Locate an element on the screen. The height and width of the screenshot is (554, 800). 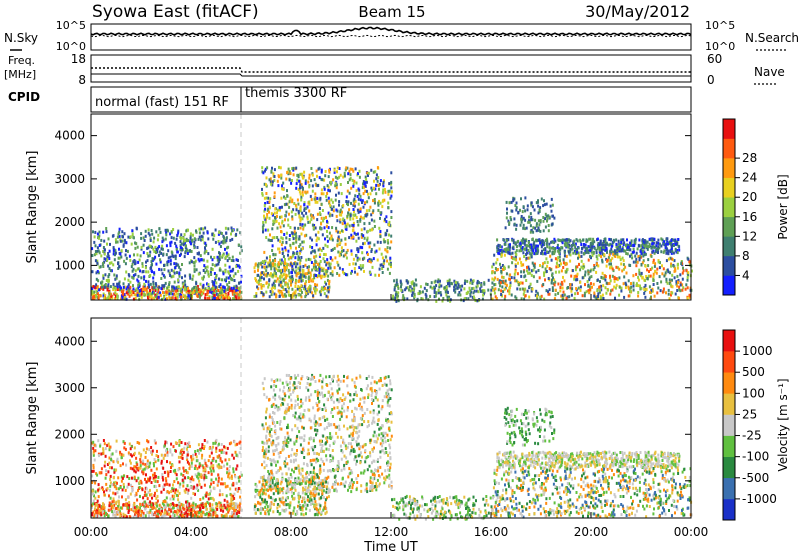
noise-tick-right-top: 10^5 is located at coordinates (720, 25).